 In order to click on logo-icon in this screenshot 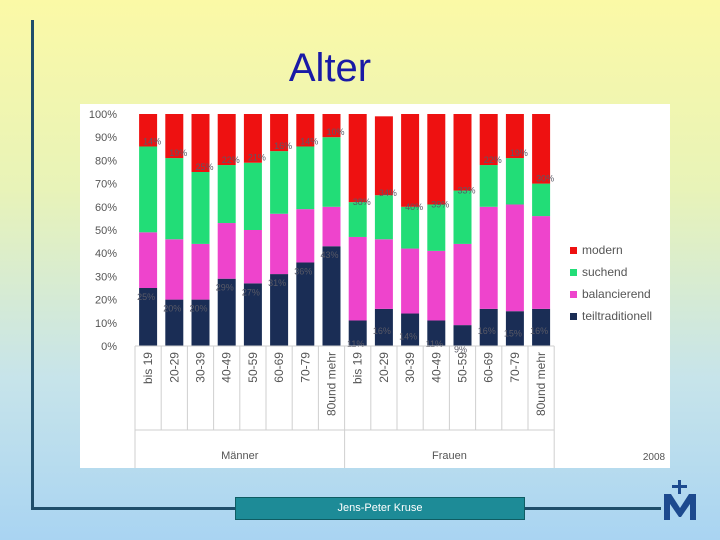, I will do `click(680, 500)`.